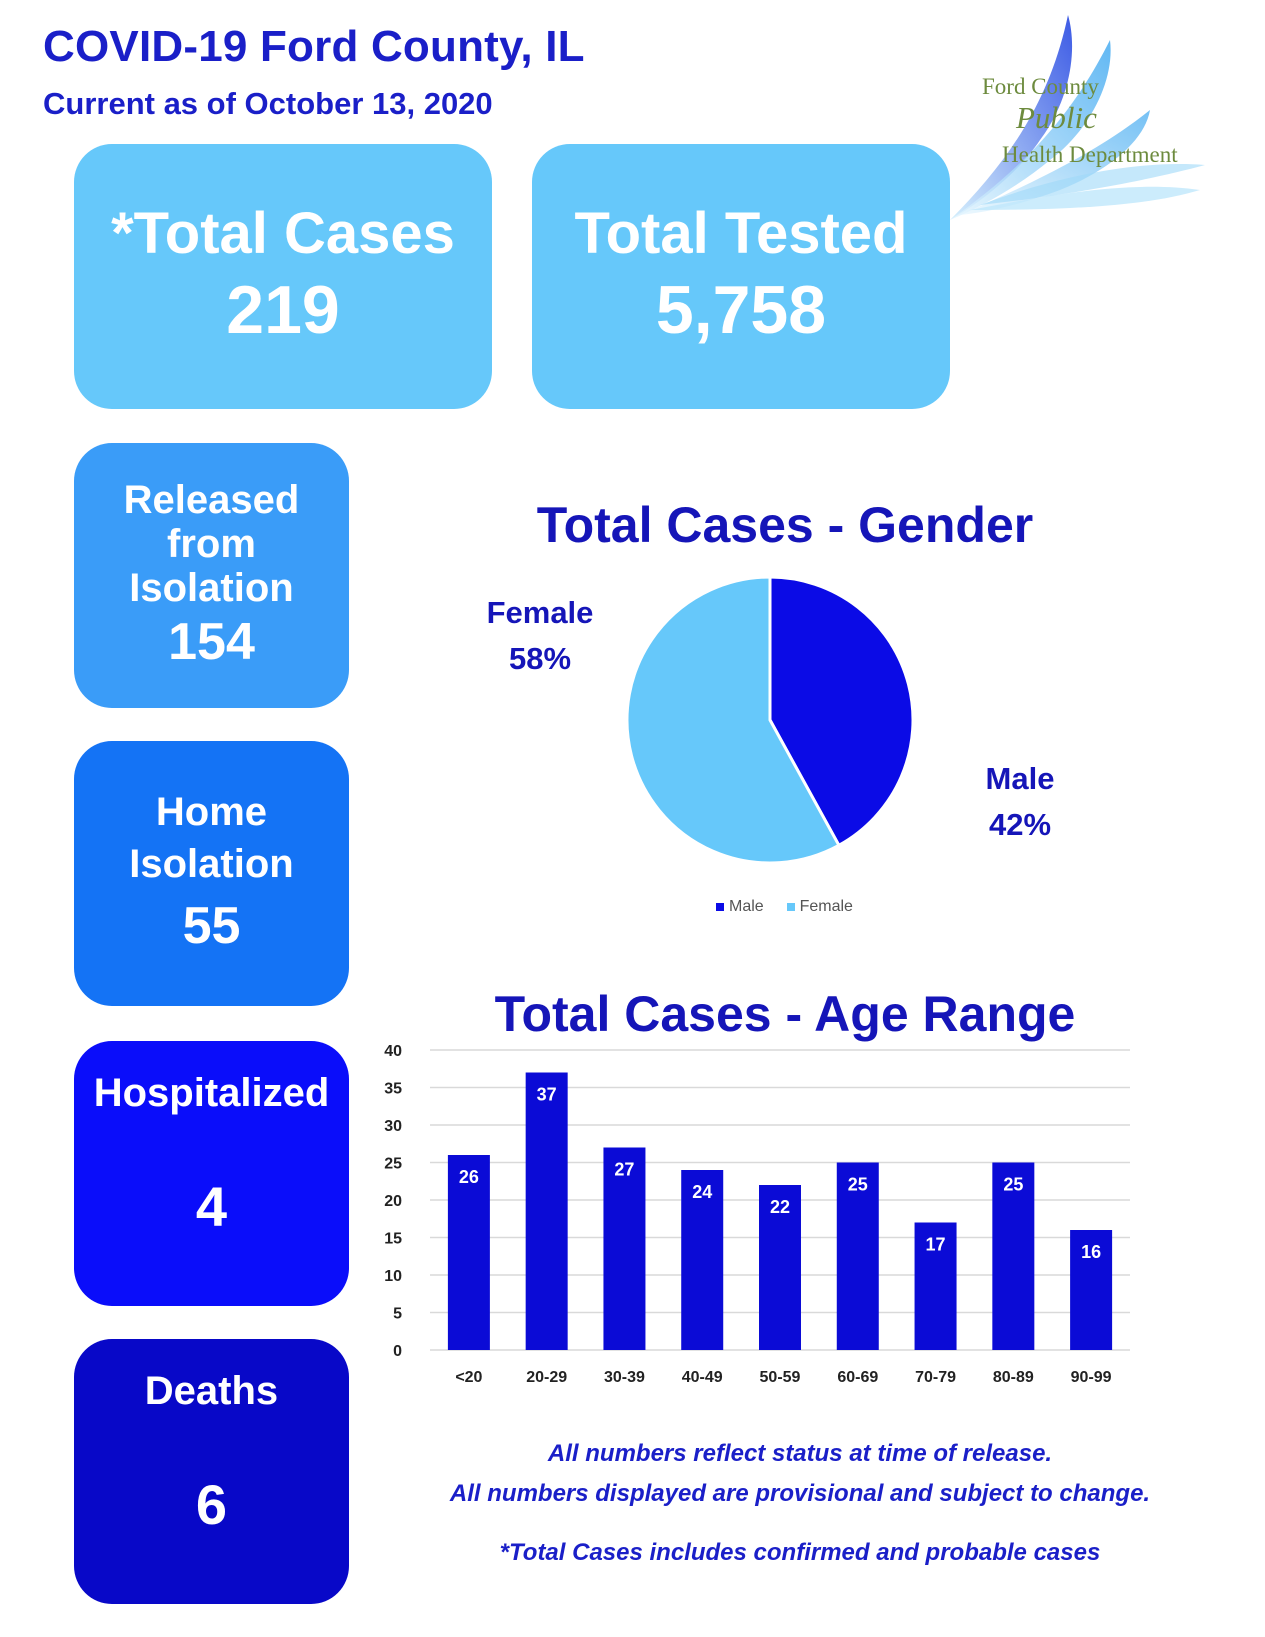 The height and width of the screenshot is (1637, 1265). What do you see at coordinates (826, 906) in the screenshot?
I see `legend-female-label: Female` at bounding box center [826, 906].